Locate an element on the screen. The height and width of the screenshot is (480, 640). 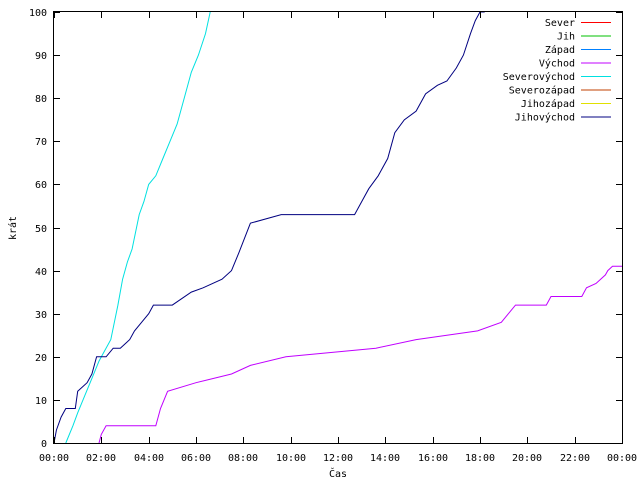
x-tick-label: 10:00 is located at coordinates (291, 458).